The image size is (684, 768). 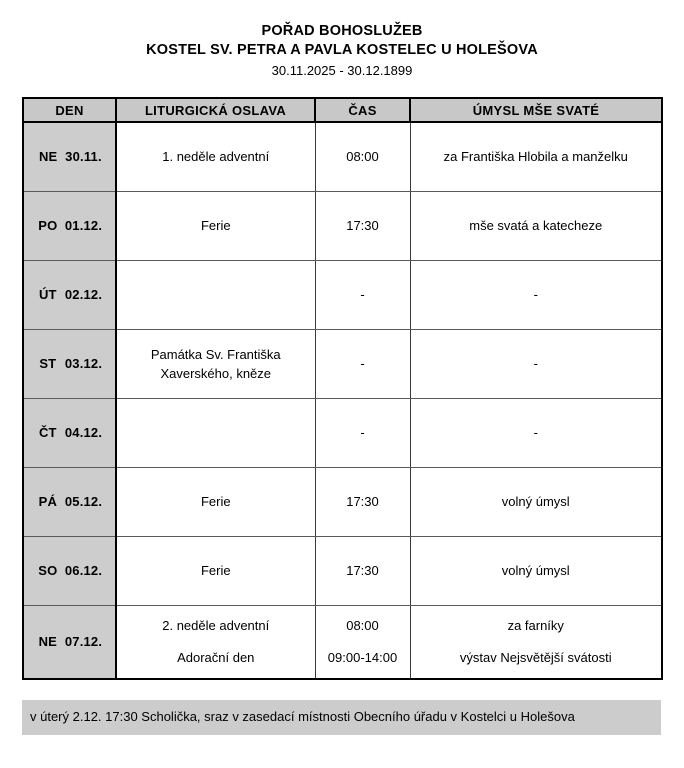 I want to click on table-row: PÁ 05.12. Ferie 17:30 volný úmysl, so click(x=342, y=502).